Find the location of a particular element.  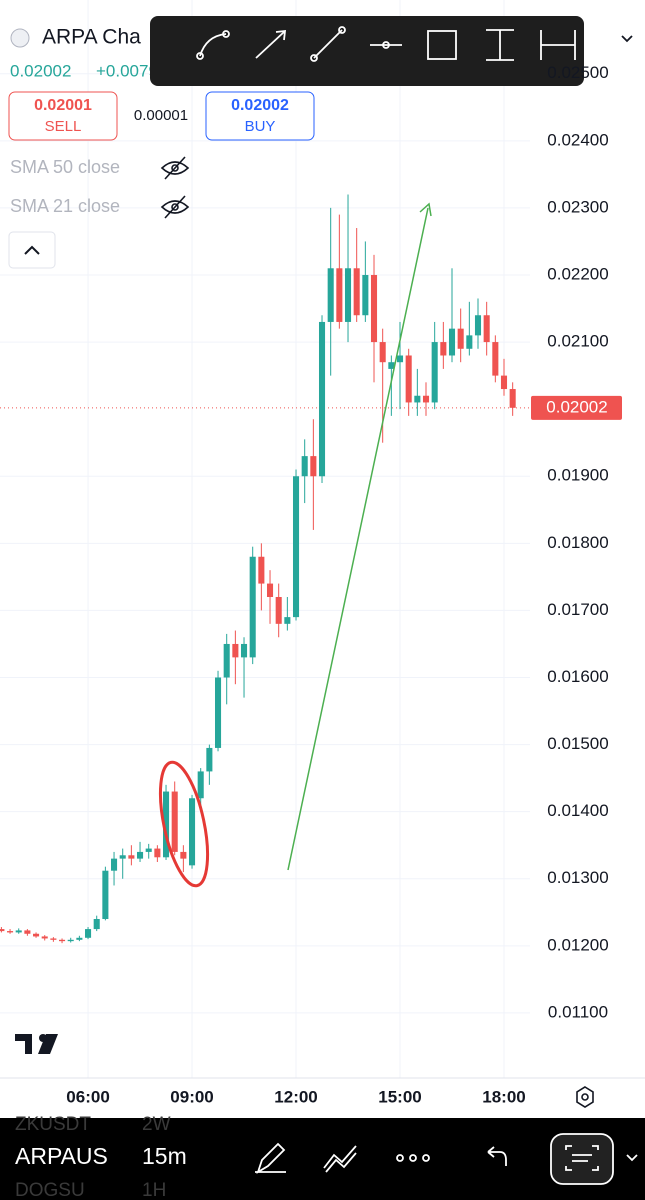

logo-dot is located at coordinates (43, 1038).